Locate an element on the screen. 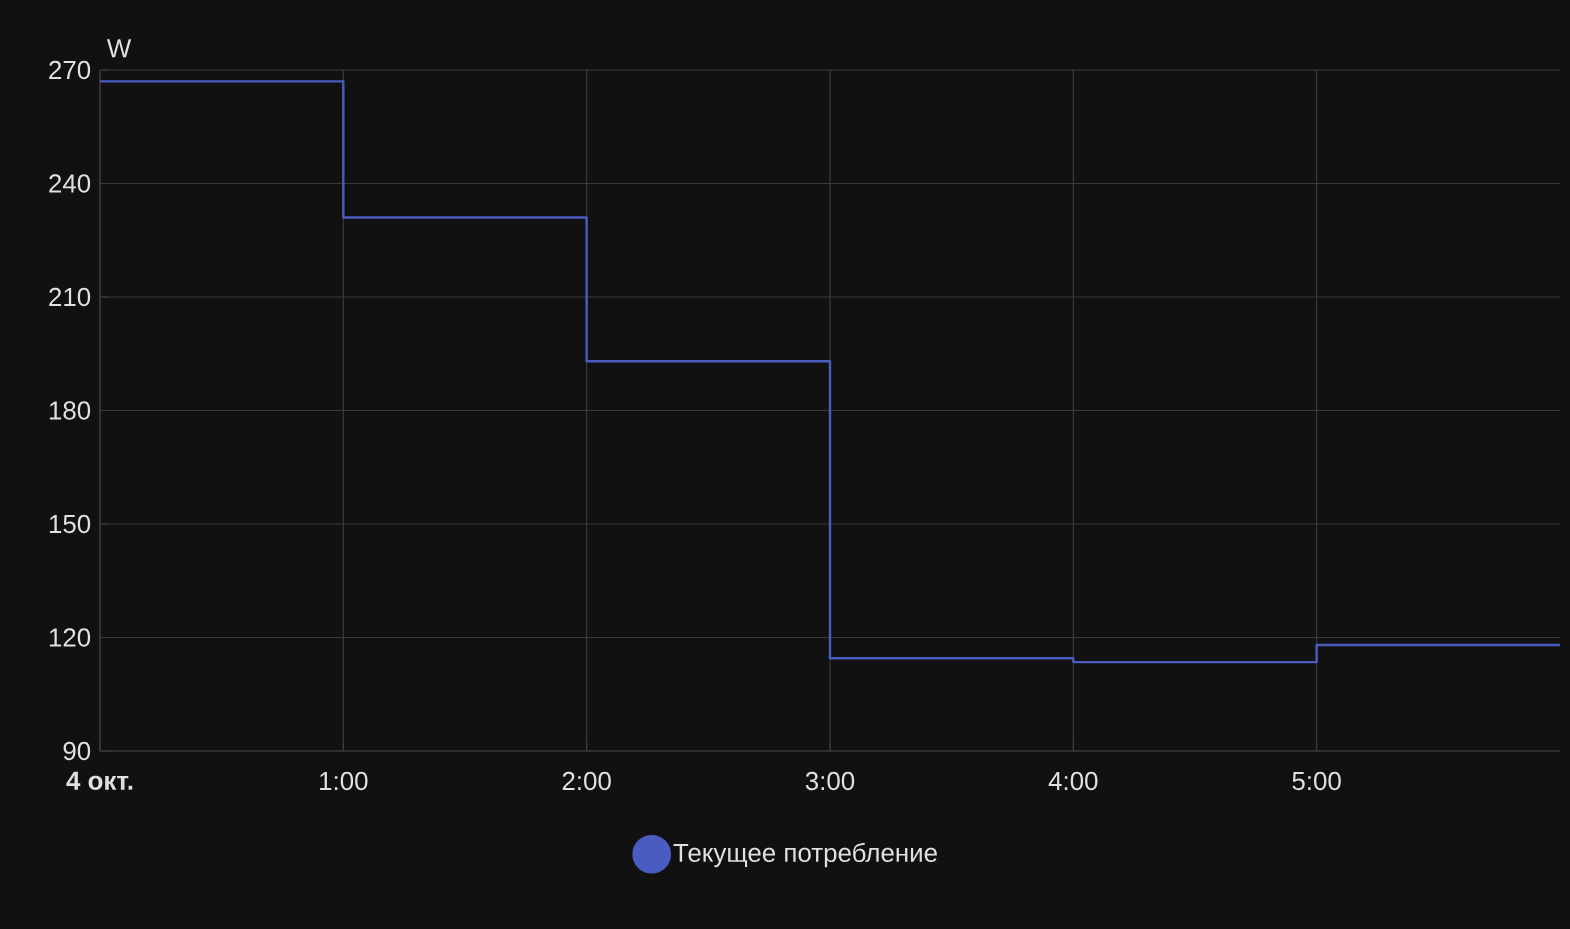  y-tick-label: 210 is located at coordinates (70, 297).